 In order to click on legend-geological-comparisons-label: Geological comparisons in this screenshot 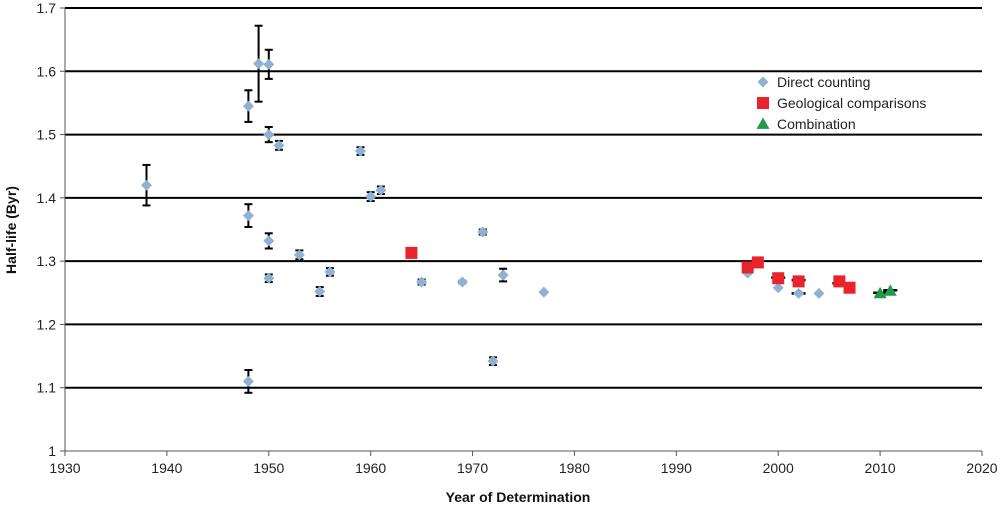, I will do `click(851, 103)`.